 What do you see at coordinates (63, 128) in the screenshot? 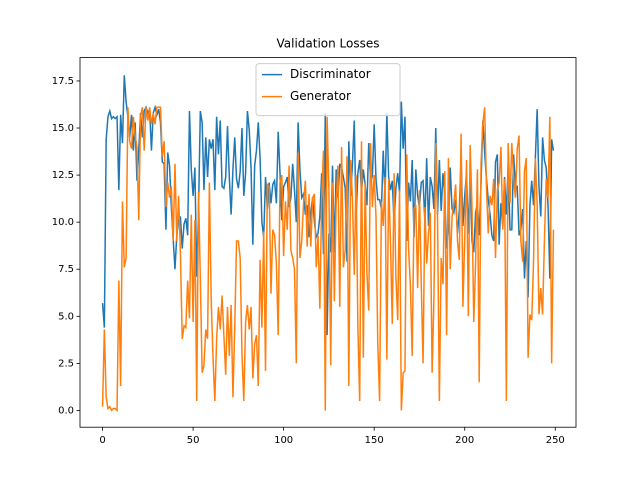
I see `y-tick-label: 15.0` at bounding box center [63, 128].